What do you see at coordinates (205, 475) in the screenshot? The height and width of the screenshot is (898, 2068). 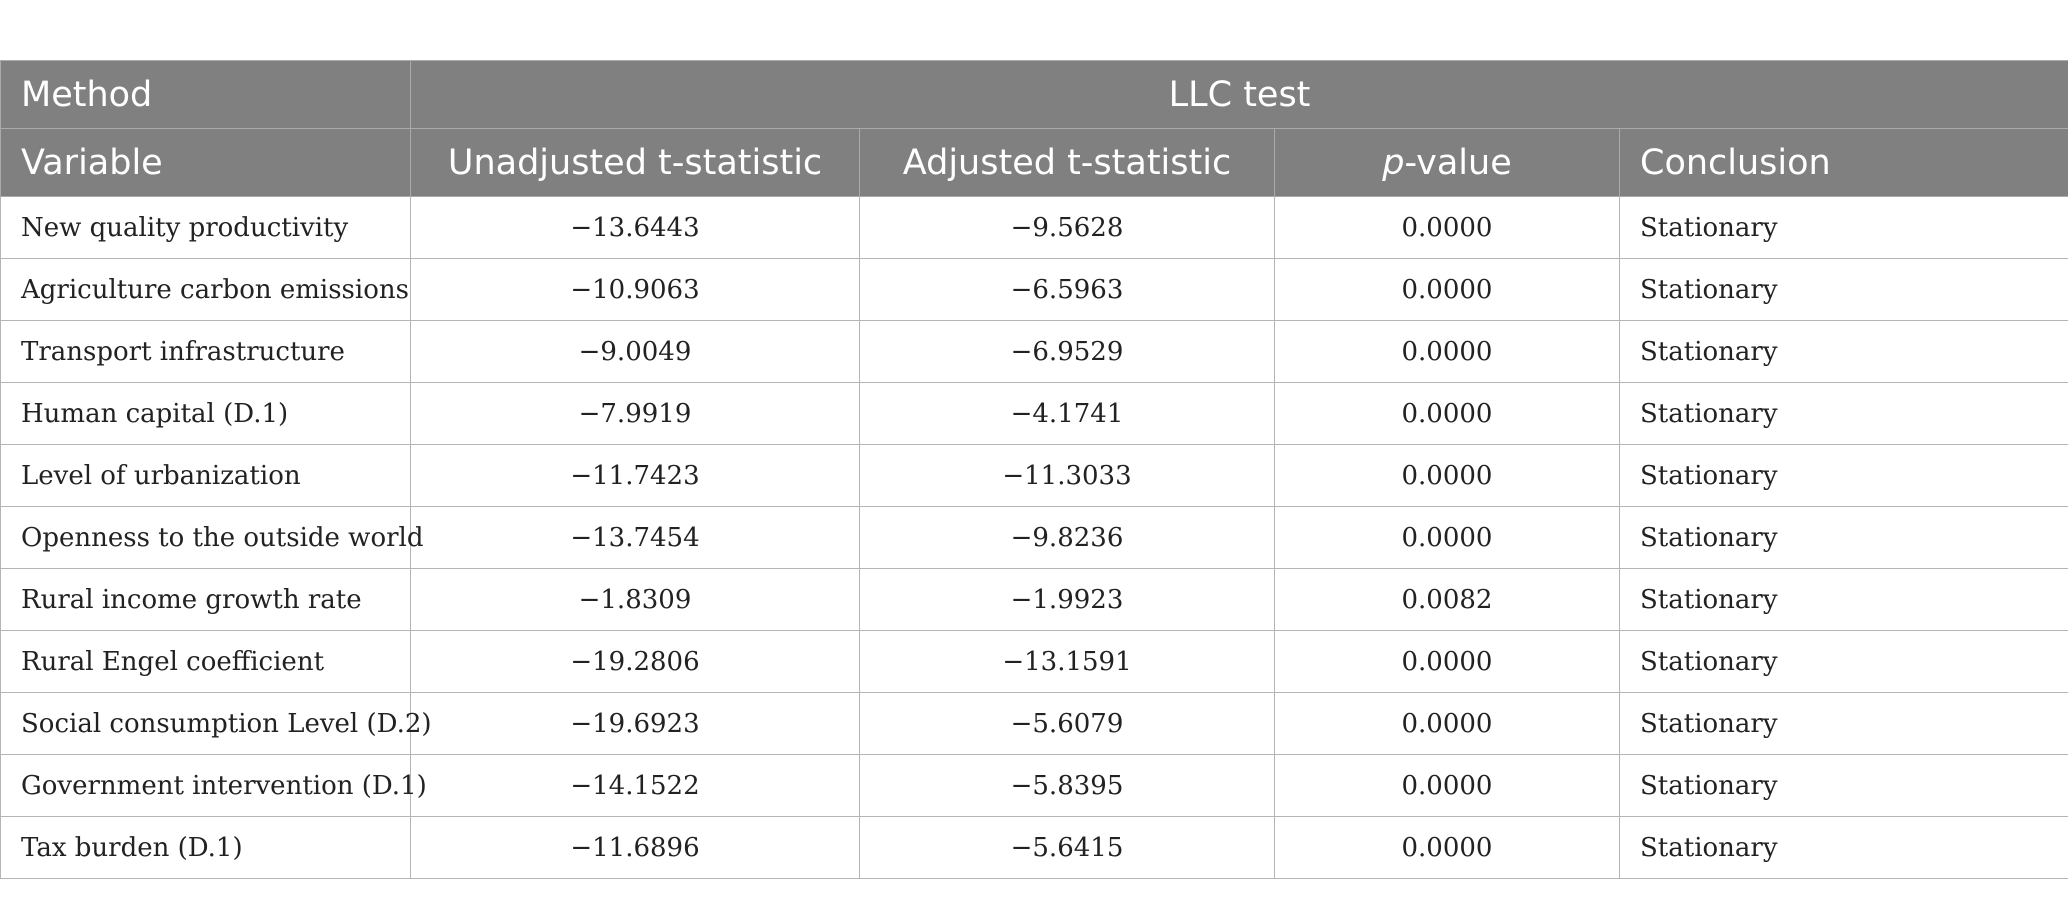 I see `variable-cell: Level of urbanization` at bounding box center [205, 475].